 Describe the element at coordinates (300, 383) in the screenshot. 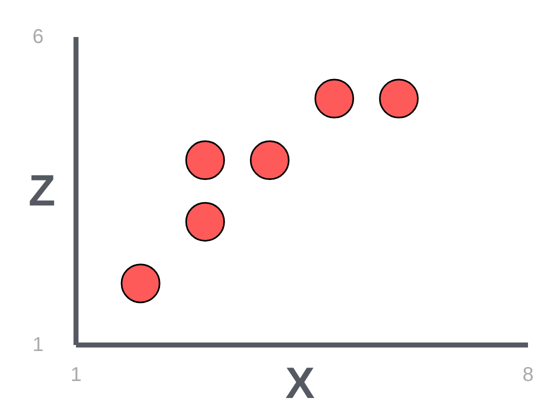

I see `x-axis-title: X` at that location.